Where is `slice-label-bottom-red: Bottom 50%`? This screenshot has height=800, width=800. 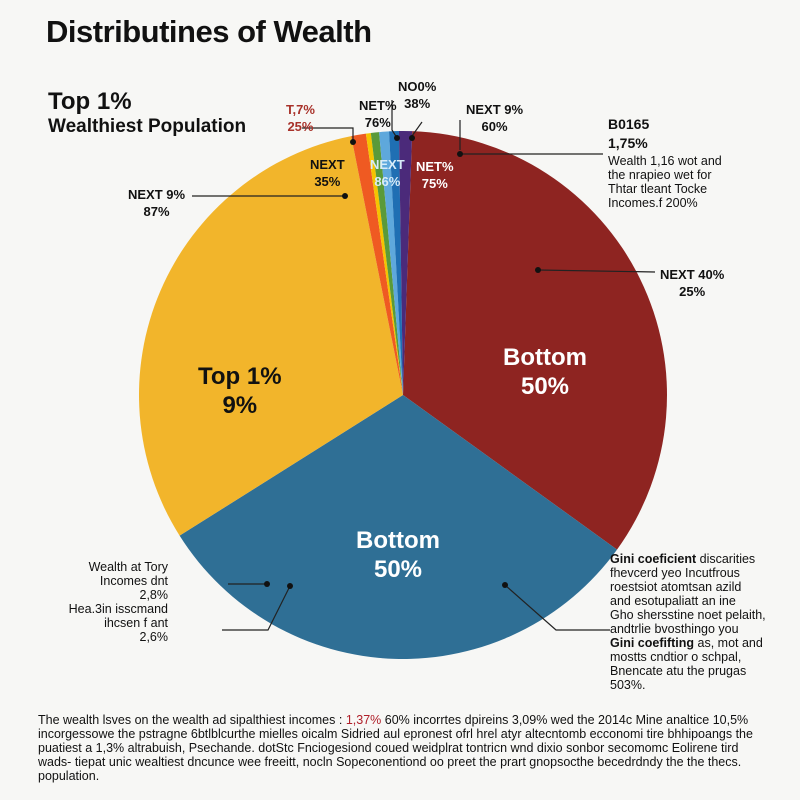 slice-label-bottom-red: Bottom 50% is located at coordinates (545, 372).